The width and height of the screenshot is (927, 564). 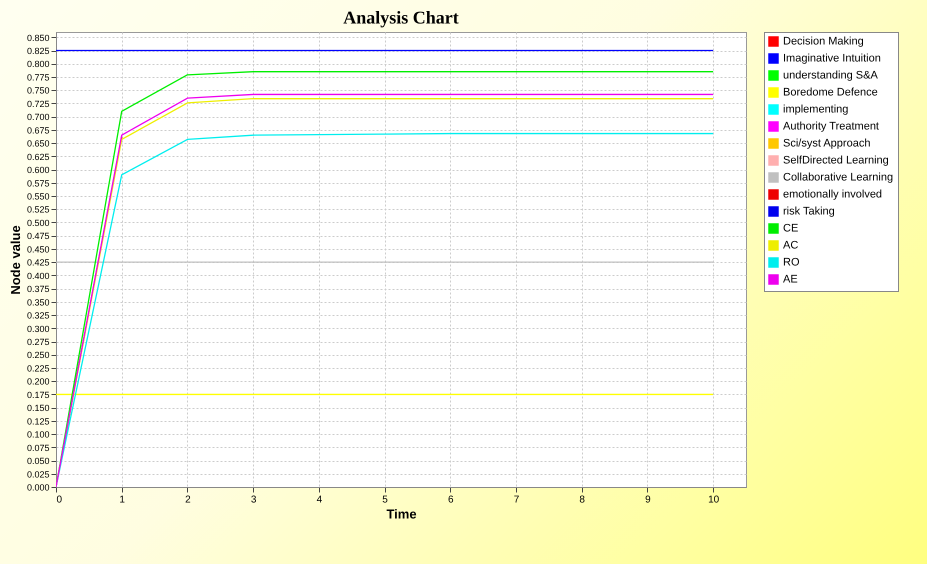 What do you see at coordinates (38, 421) in the screenshot?
I see `y-tick-label: 0.125` at bounding box center [38, 421].